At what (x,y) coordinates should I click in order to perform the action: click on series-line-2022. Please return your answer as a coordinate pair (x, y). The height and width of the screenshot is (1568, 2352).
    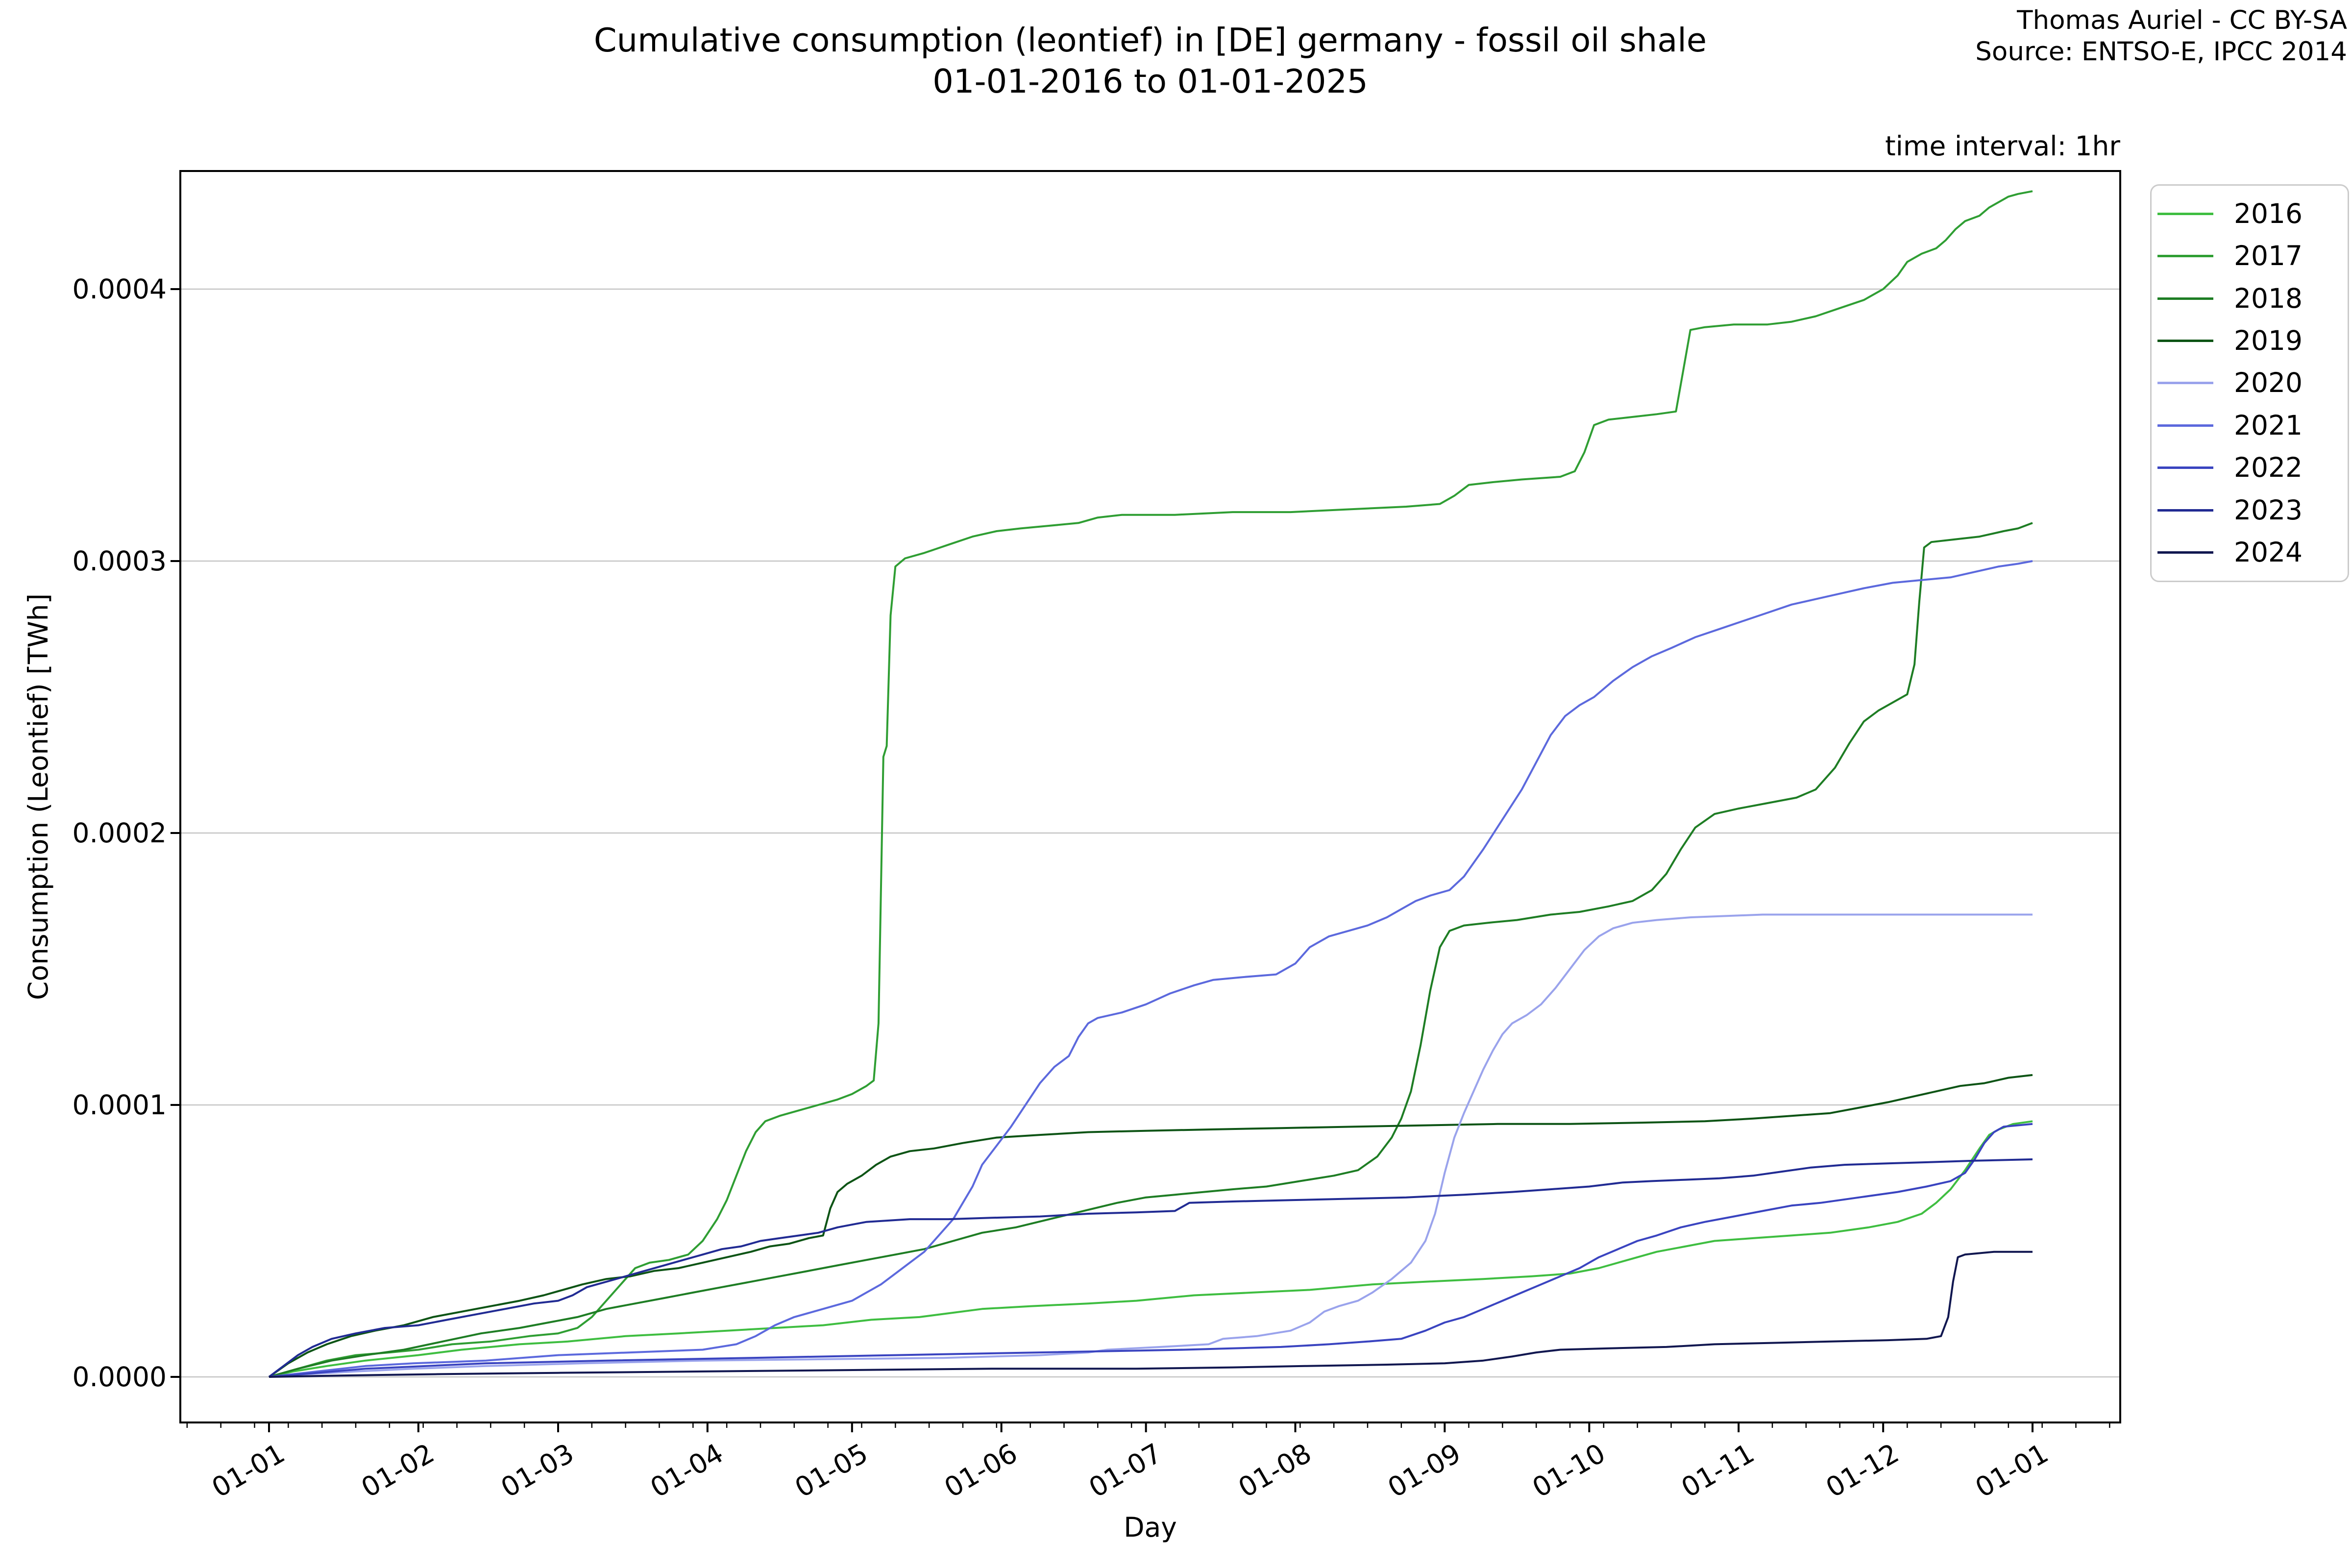
    Looking at the image, I should click on (1151, 1250).